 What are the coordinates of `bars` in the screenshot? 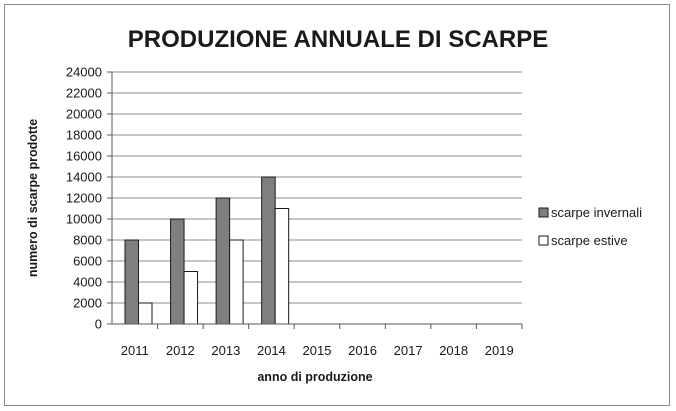 It's located at (207, 250).